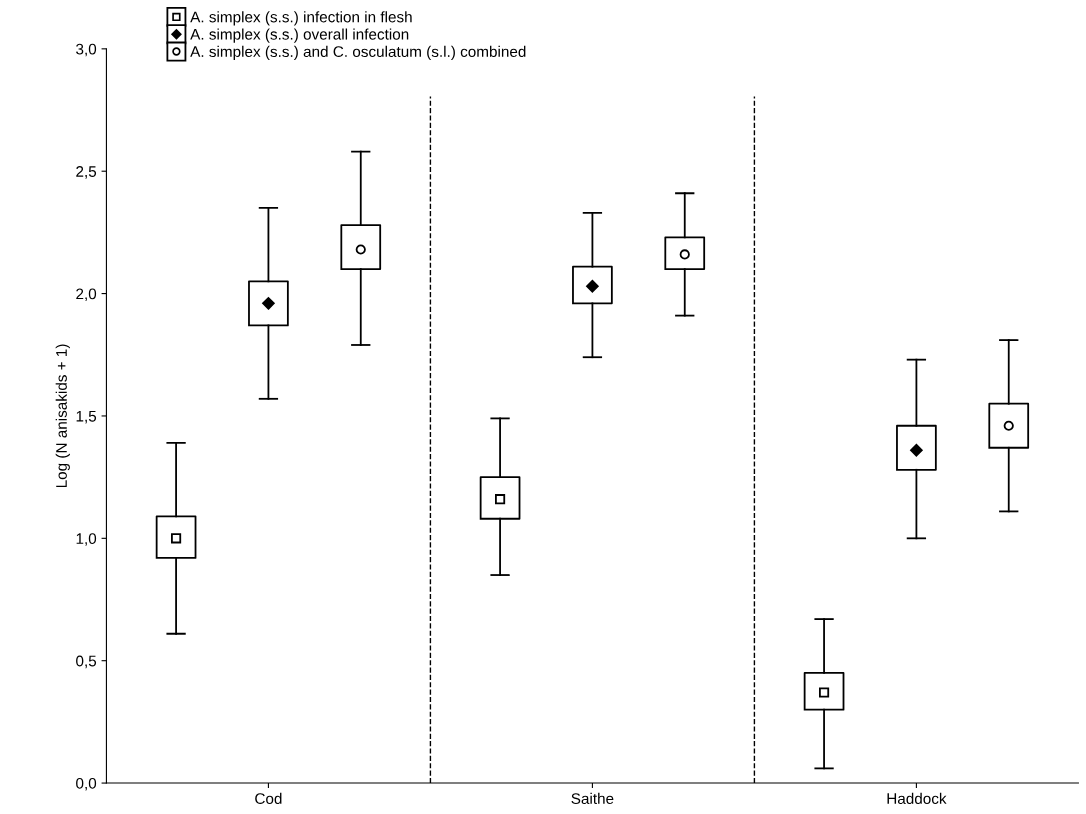 The height and width of the screenshot is (814, 1086). Describe the element at coordinates (86, 662) in the screenshot. I see `y-tick-label: 0,5` at that location.